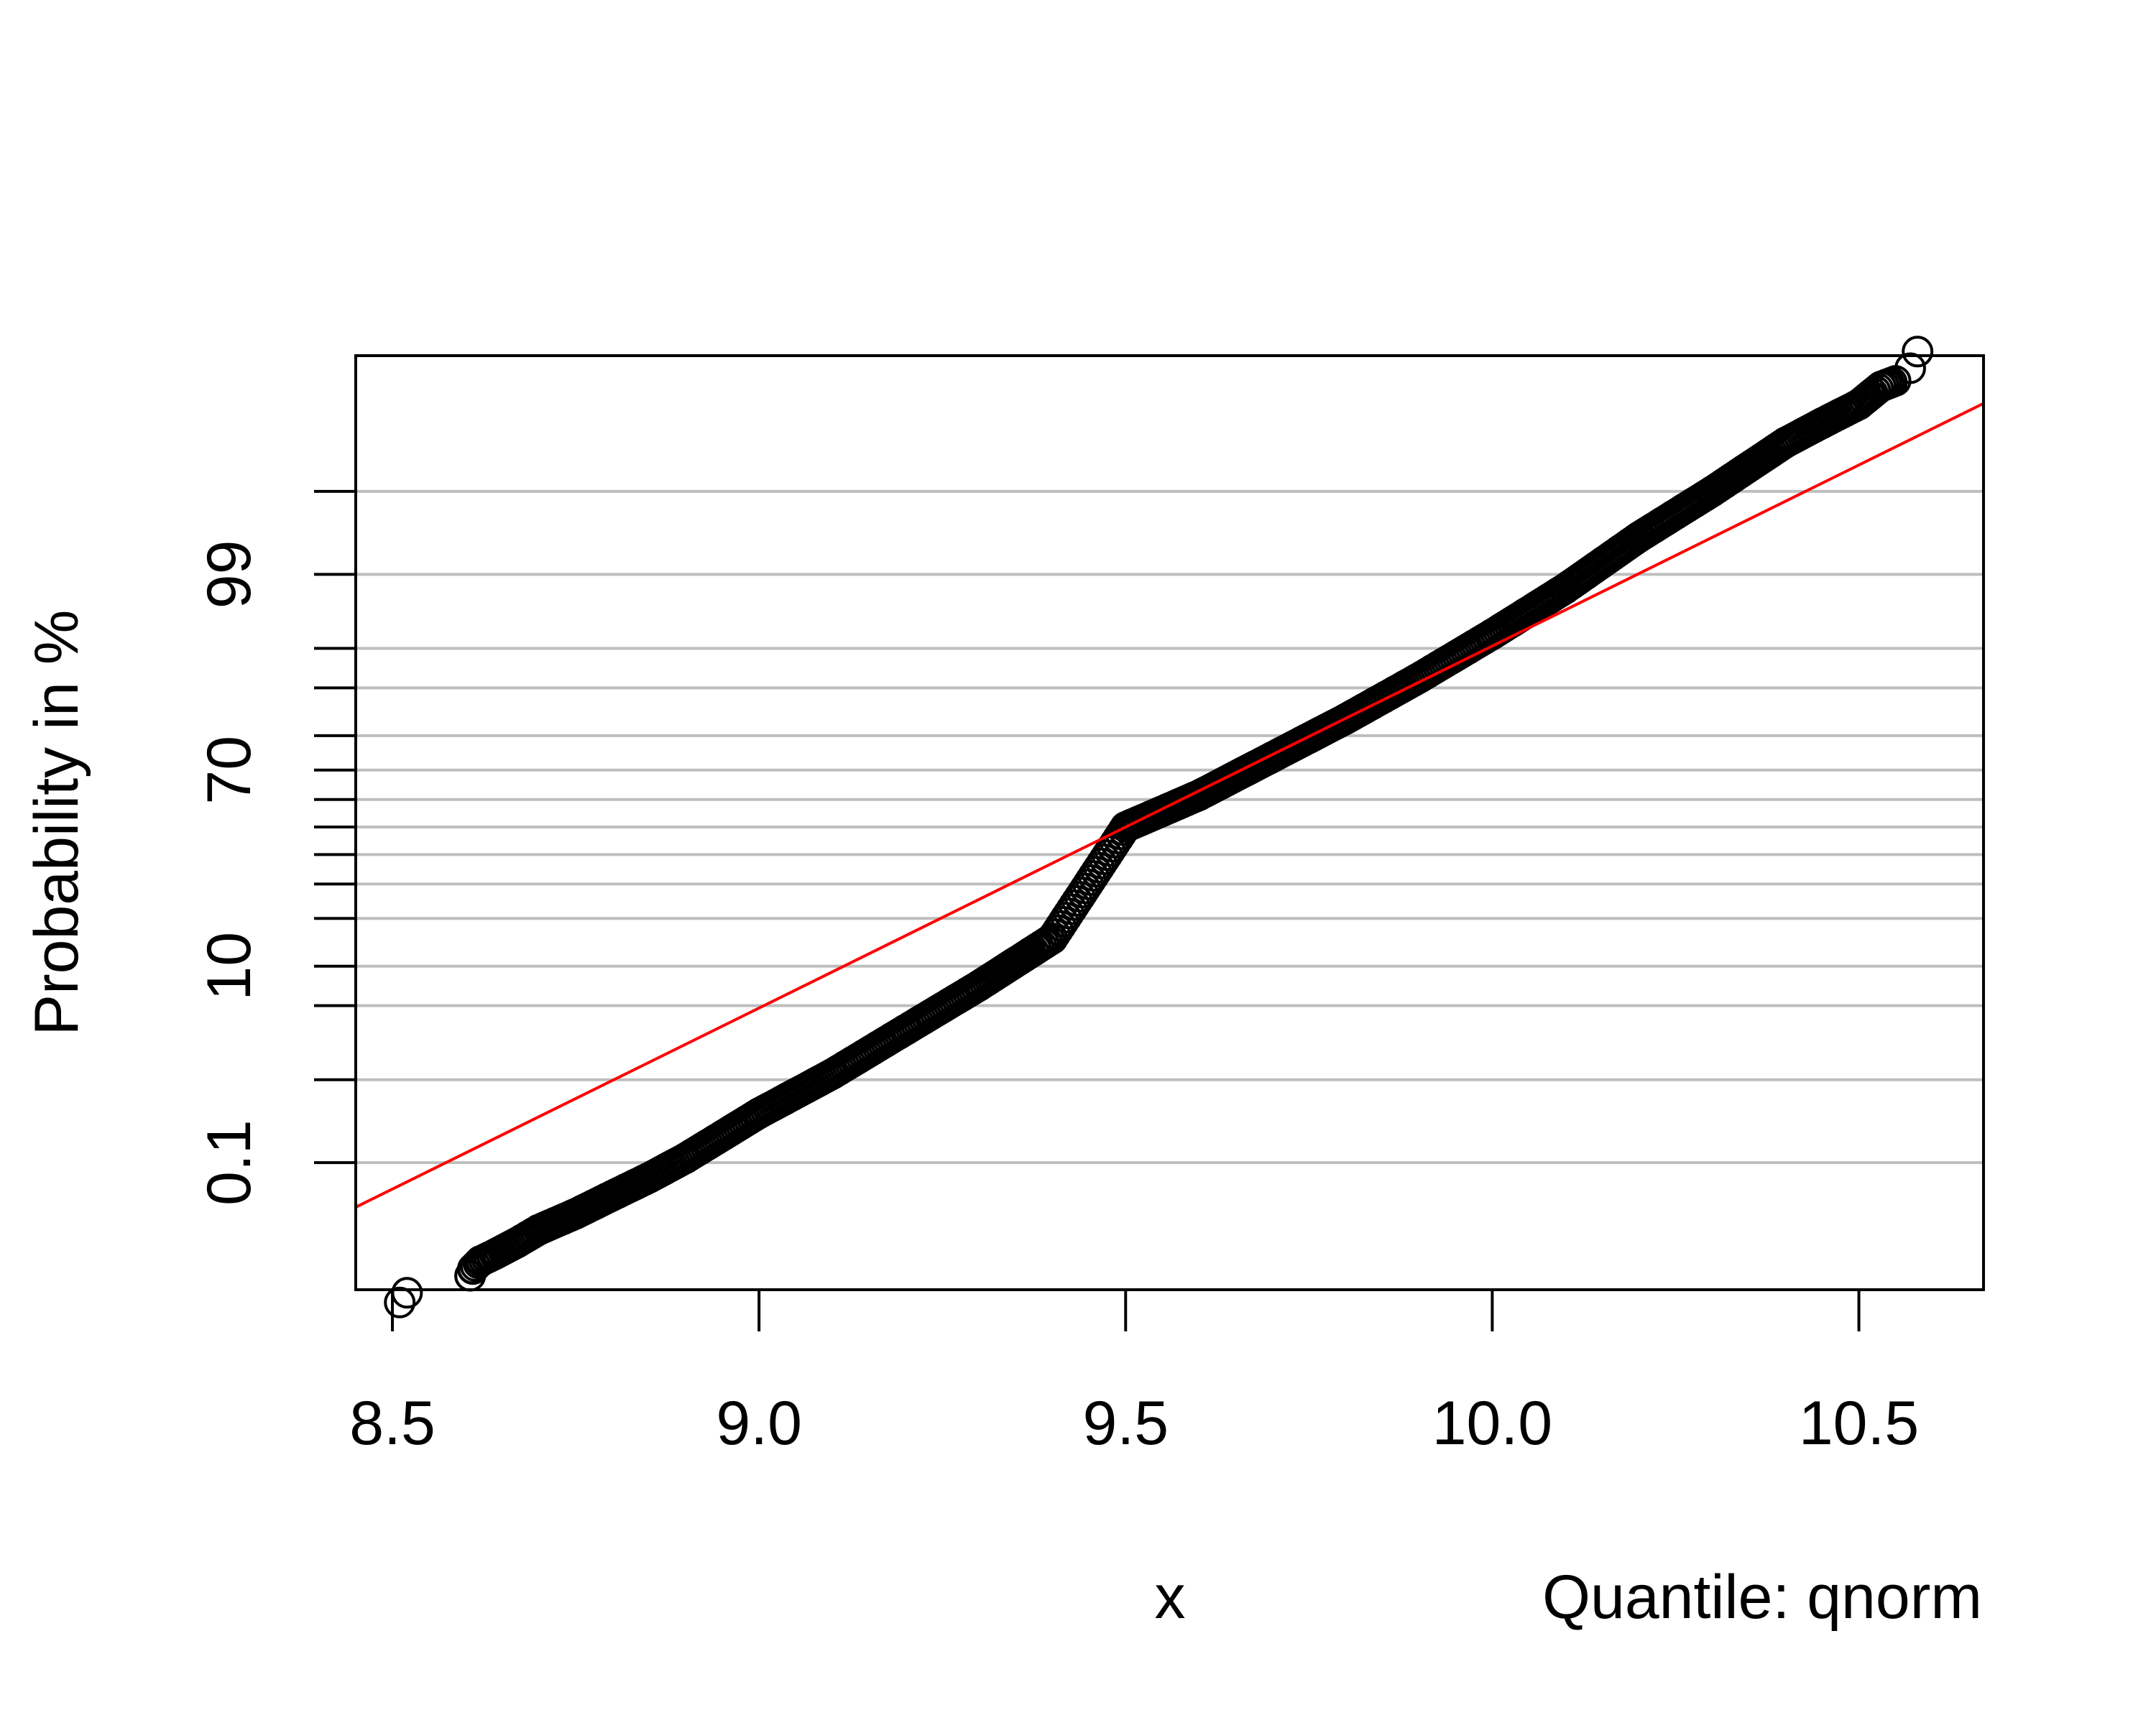  What do you see at coordinates (759, 1424) in the screenshot?
I see `x-tick-label: 9.0` at bounding box center [759, 1424].